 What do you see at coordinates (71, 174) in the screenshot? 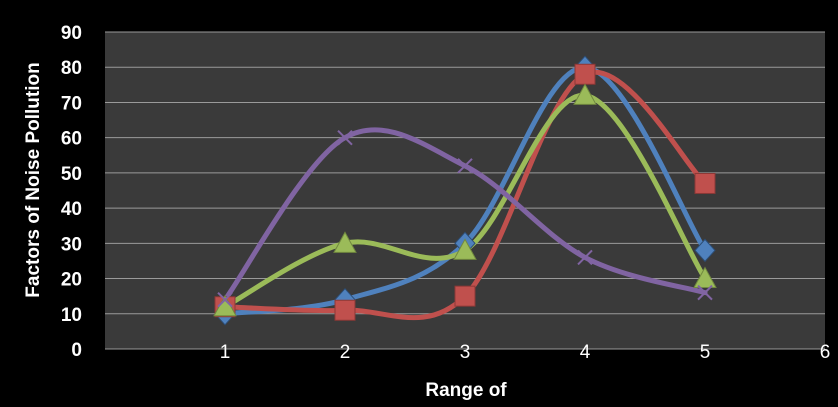
I see `y-tick-label: 50` at bounding box center [71, 174].